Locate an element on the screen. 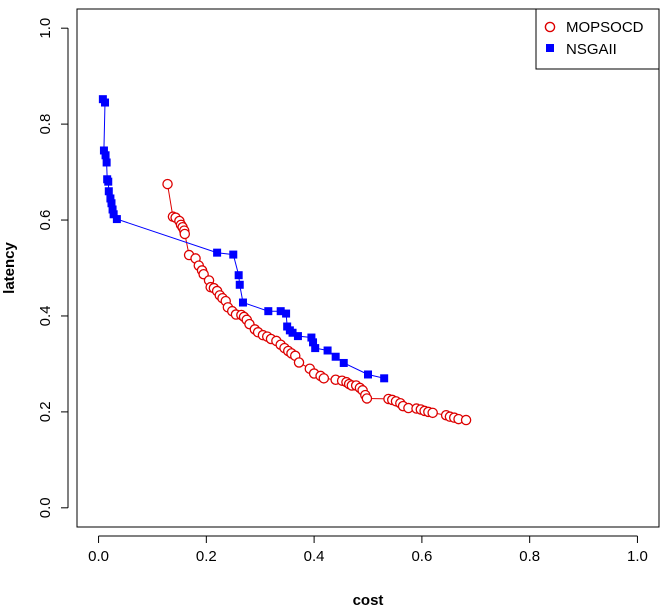  y-tick-label: 0.6 is located at coordinates (45, 220).